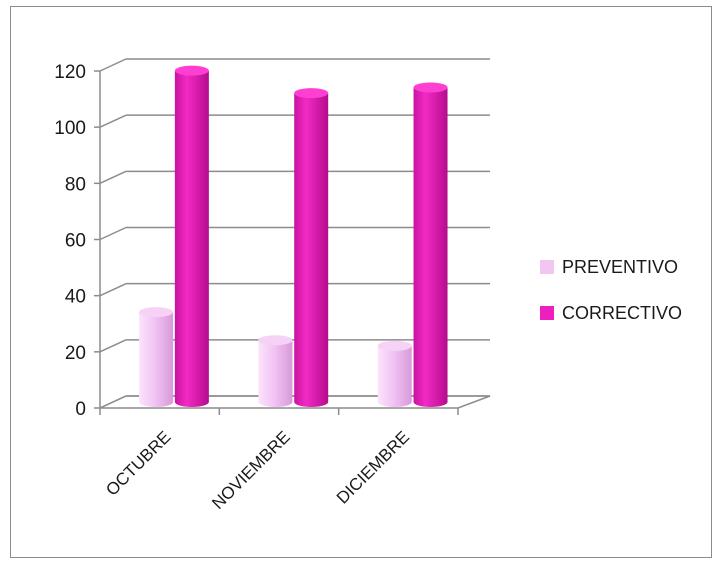 This screenshot has width=722, height=563. Describe the element at coordinates (75, 241) in the screenshot. I see `y-tick-label: 60` at that location.